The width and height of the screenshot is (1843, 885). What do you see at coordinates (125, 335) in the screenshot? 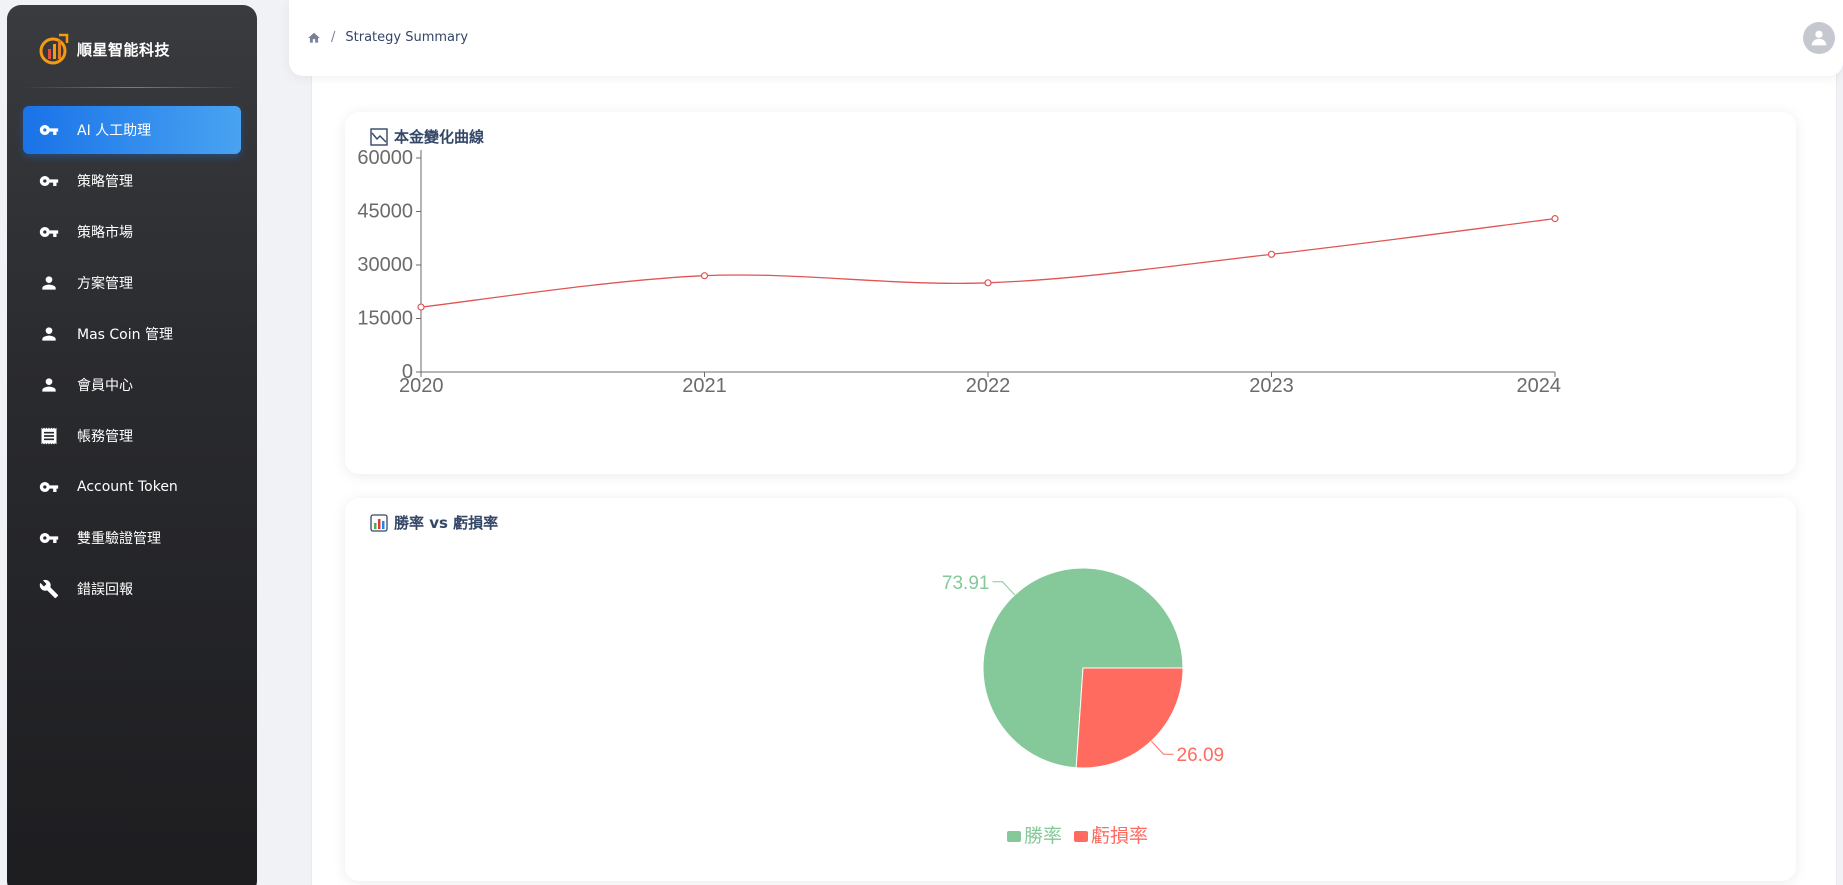
I see `sidebar-item-label: Mas Coin 管理` at bounding box center [125, 335].